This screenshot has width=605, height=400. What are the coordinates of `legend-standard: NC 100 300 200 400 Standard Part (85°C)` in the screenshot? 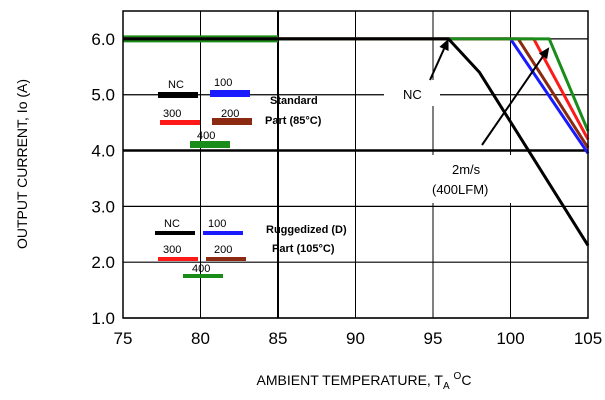 It's located at (240, 112).